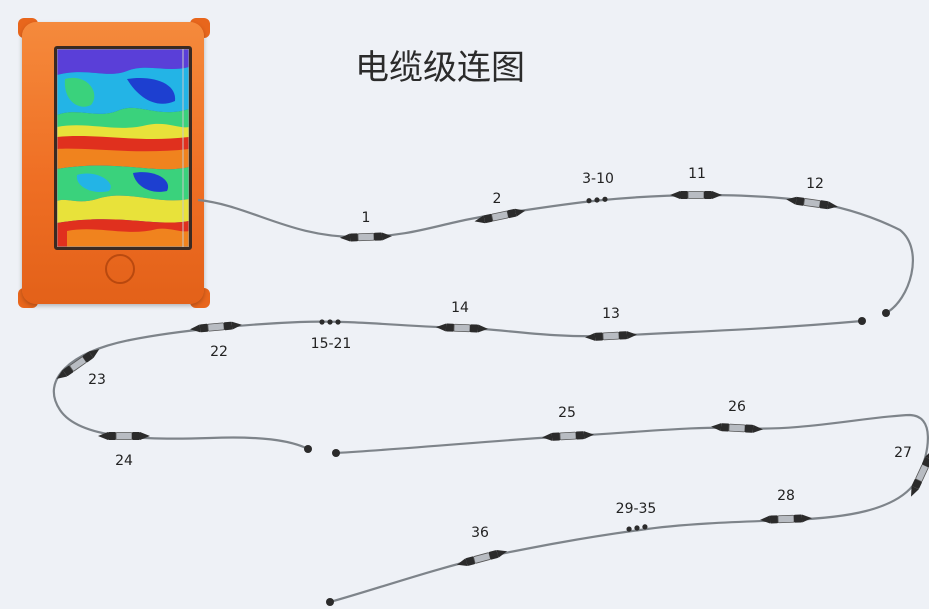  What do you see at coordinates (903, 453) in the screenshot?
I see `connector-label: 27` at bounding box center [903, 453].